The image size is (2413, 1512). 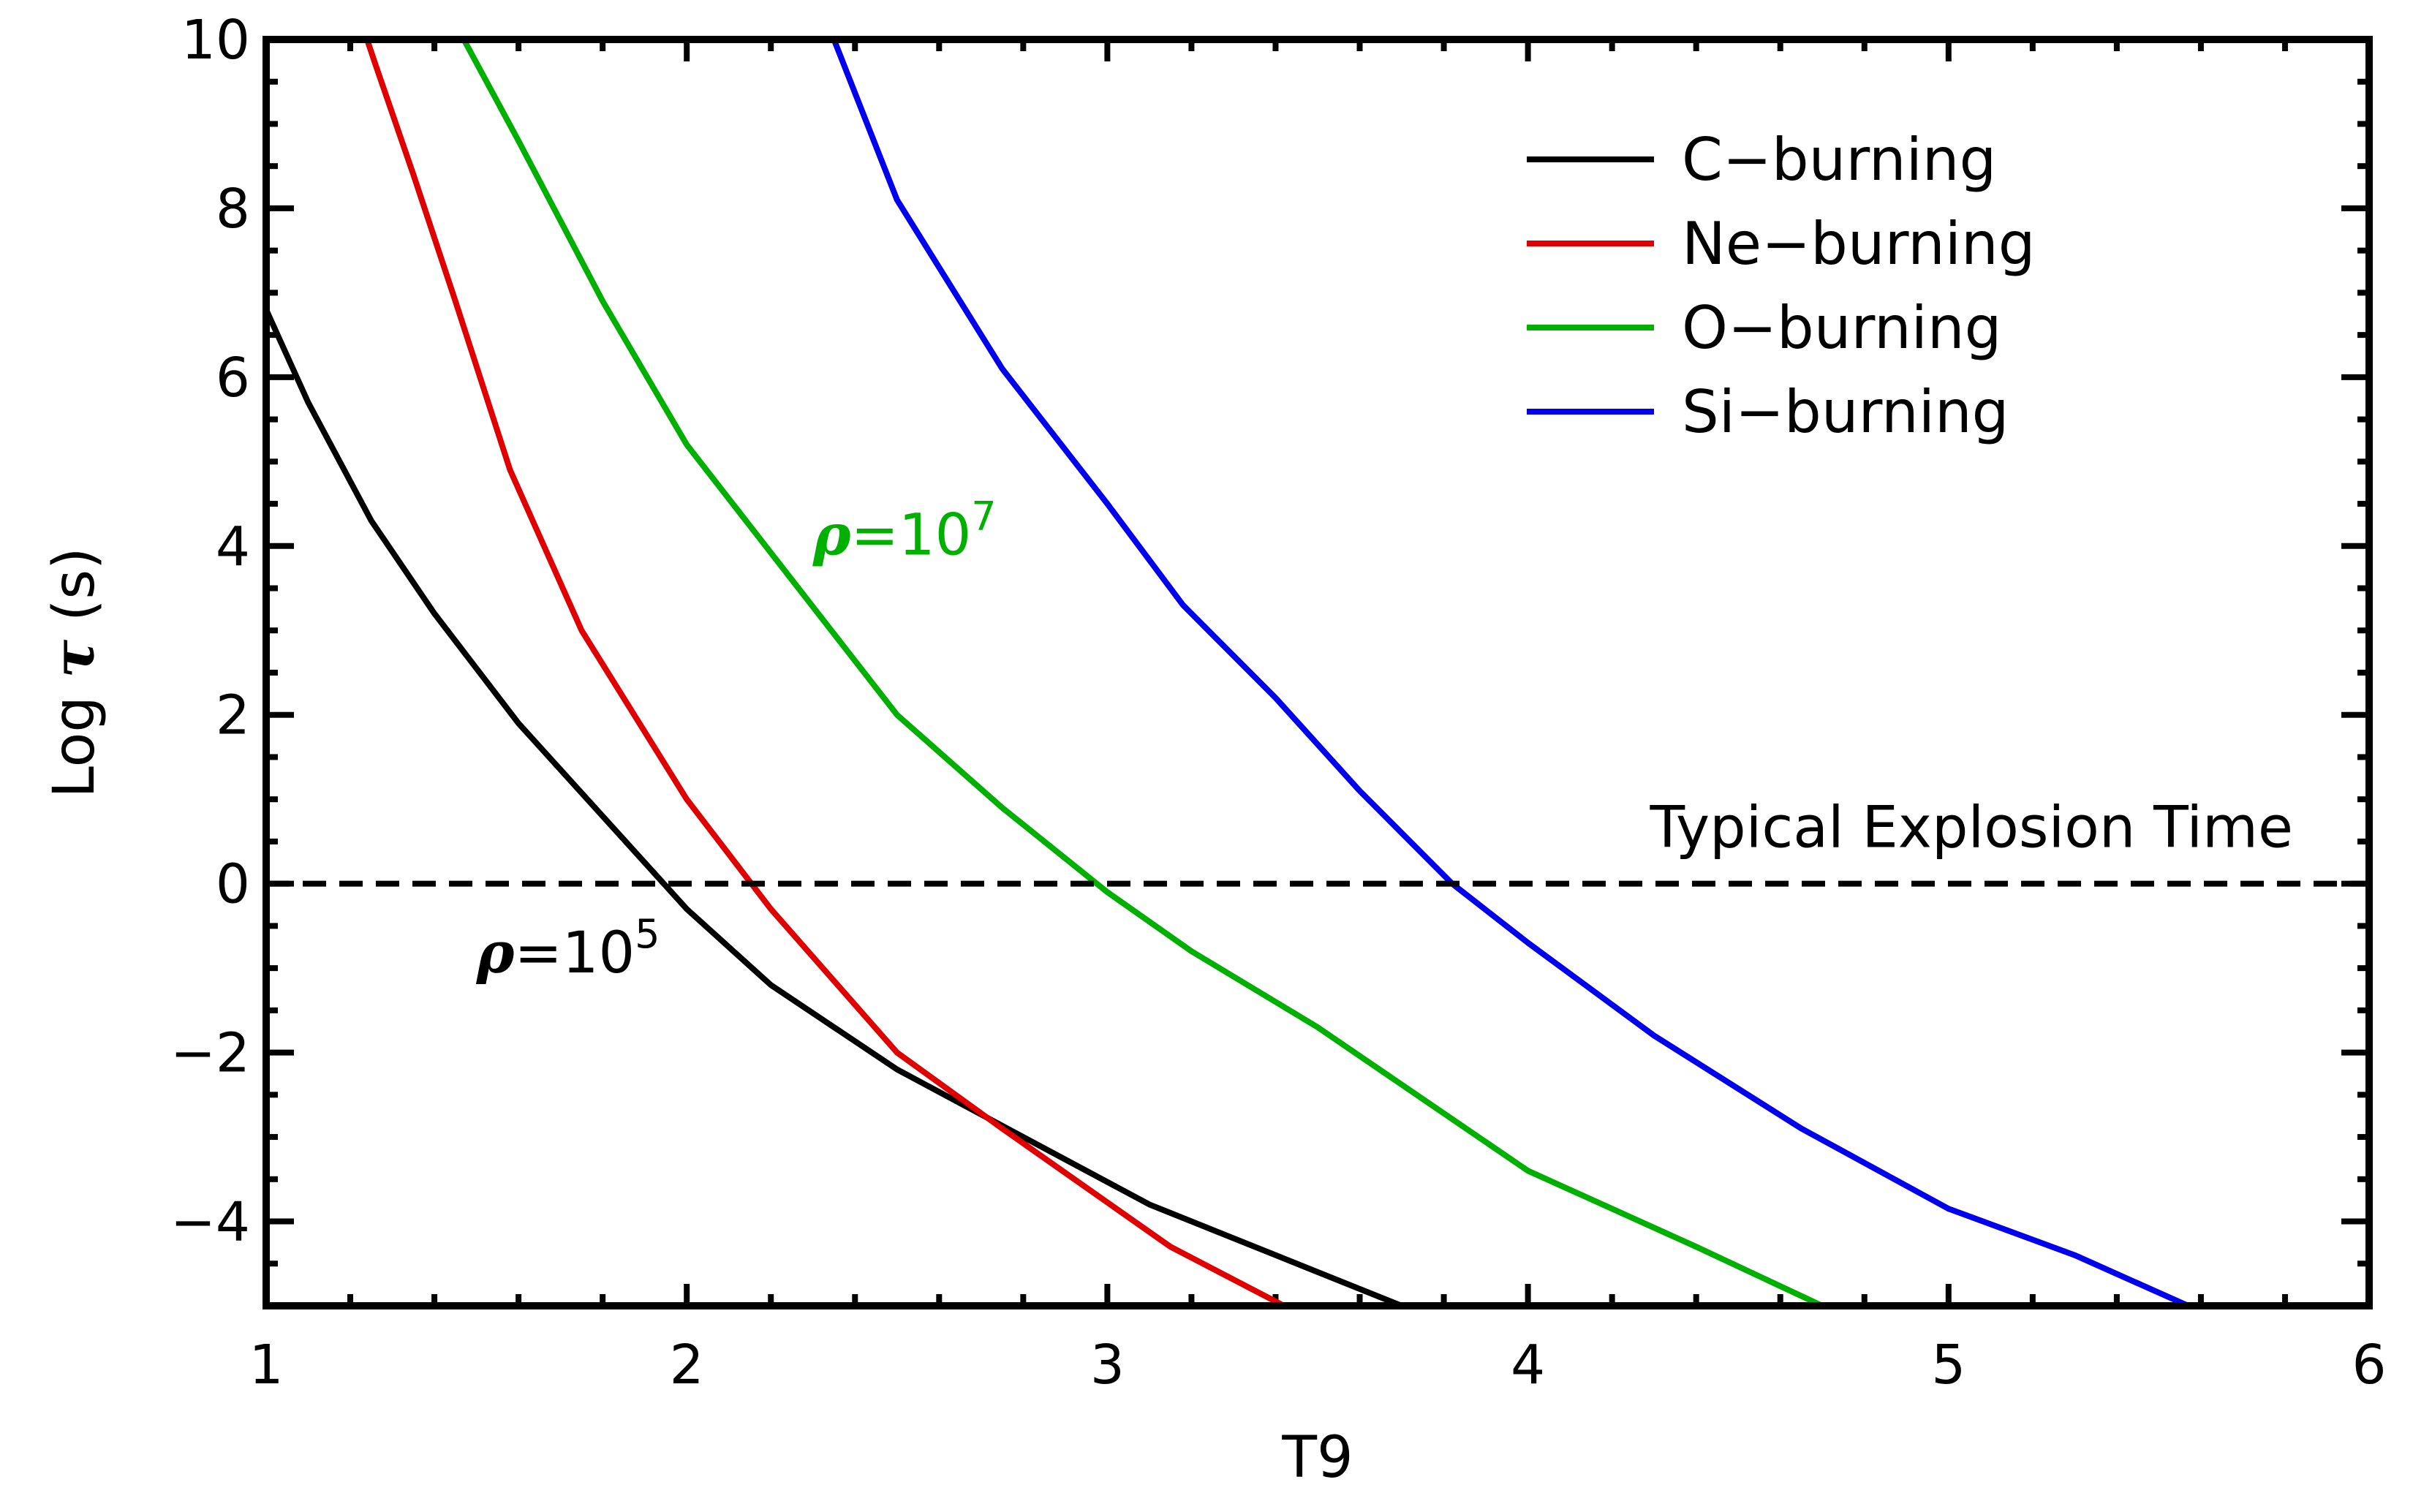 What do you see at coordinates (210, 1222) in the screenshot?
I see `y-tick-label: −4` at bounding box center [210, 1222].